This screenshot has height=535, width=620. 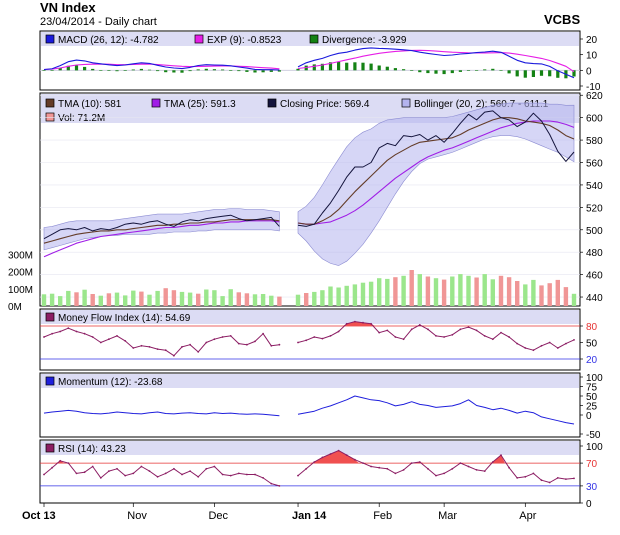 I want to click on macd-legend-label: MACD (26, 12): -4.782, so click(x=108, y=40).